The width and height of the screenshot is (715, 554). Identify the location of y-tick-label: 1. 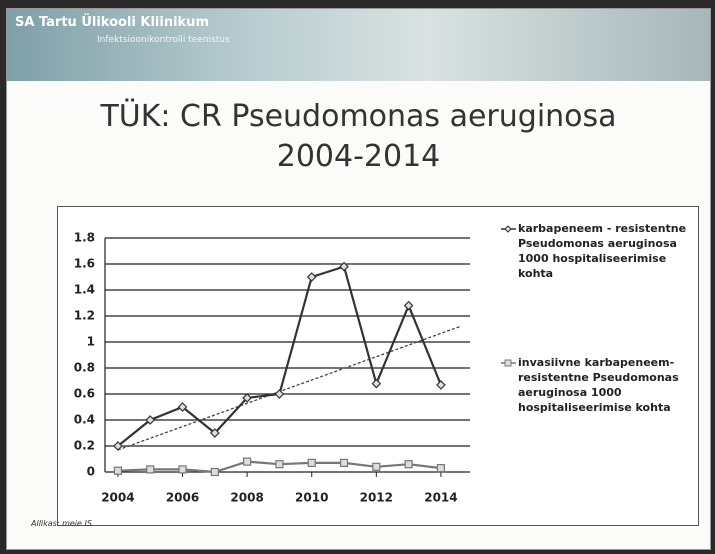
(91, 342).